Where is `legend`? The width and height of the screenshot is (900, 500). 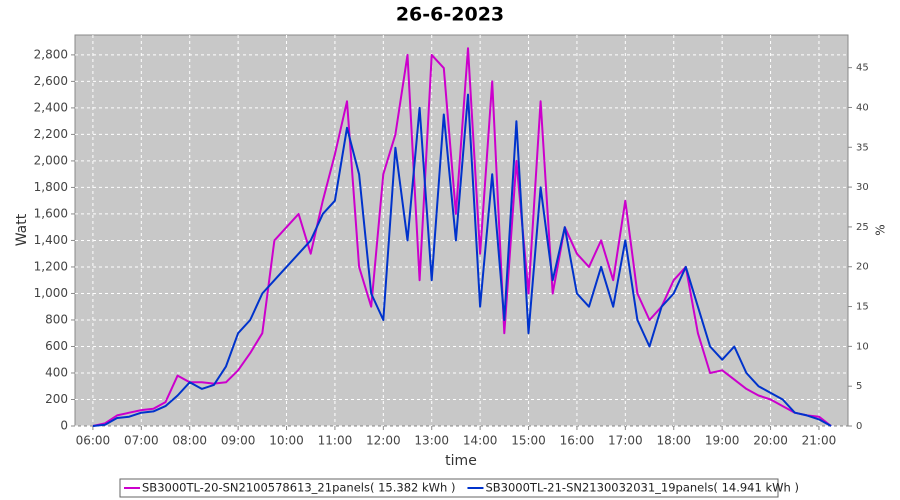 legend is located at coordinates (449, 488).